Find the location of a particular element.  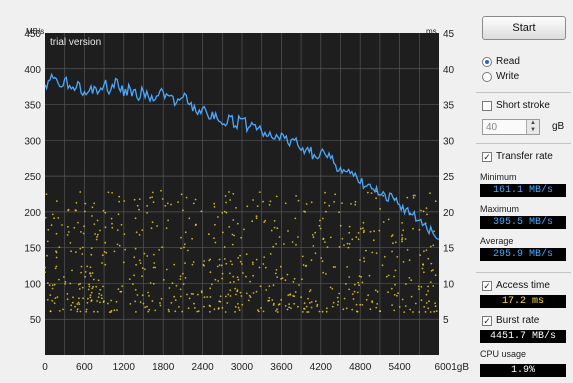

short-stroke-stepper: ▲▼ is located at coordinates (511, 127).